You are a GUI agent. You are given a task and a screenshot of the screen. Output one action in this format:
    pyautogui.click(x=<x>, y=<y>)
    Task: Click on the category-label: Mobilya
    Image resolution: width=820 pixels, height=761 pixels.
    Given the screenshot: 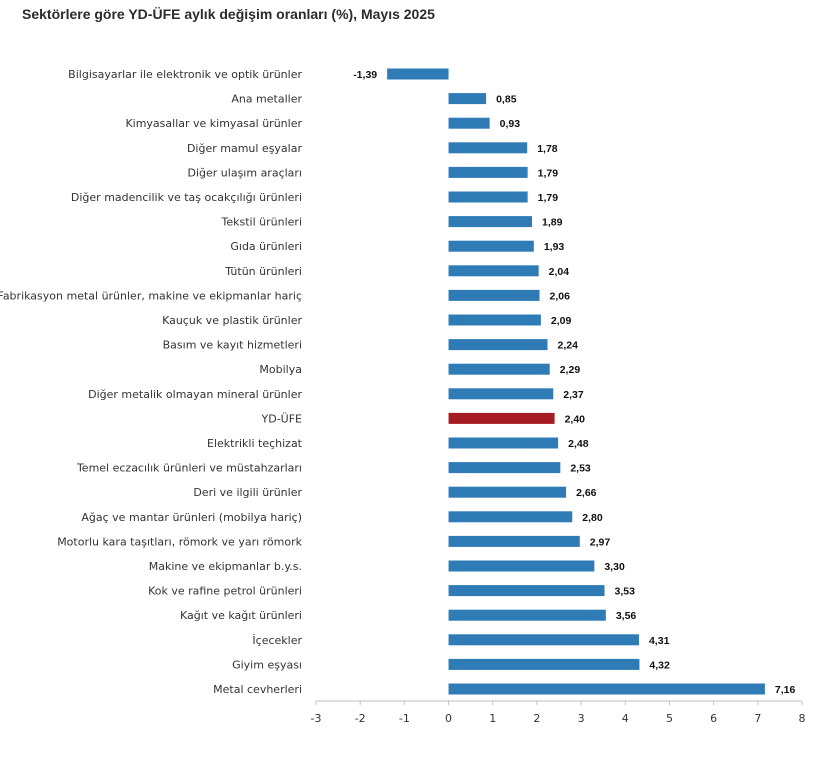 What is the action you would take?
    pyautogui.click(x=280, y=369)
    